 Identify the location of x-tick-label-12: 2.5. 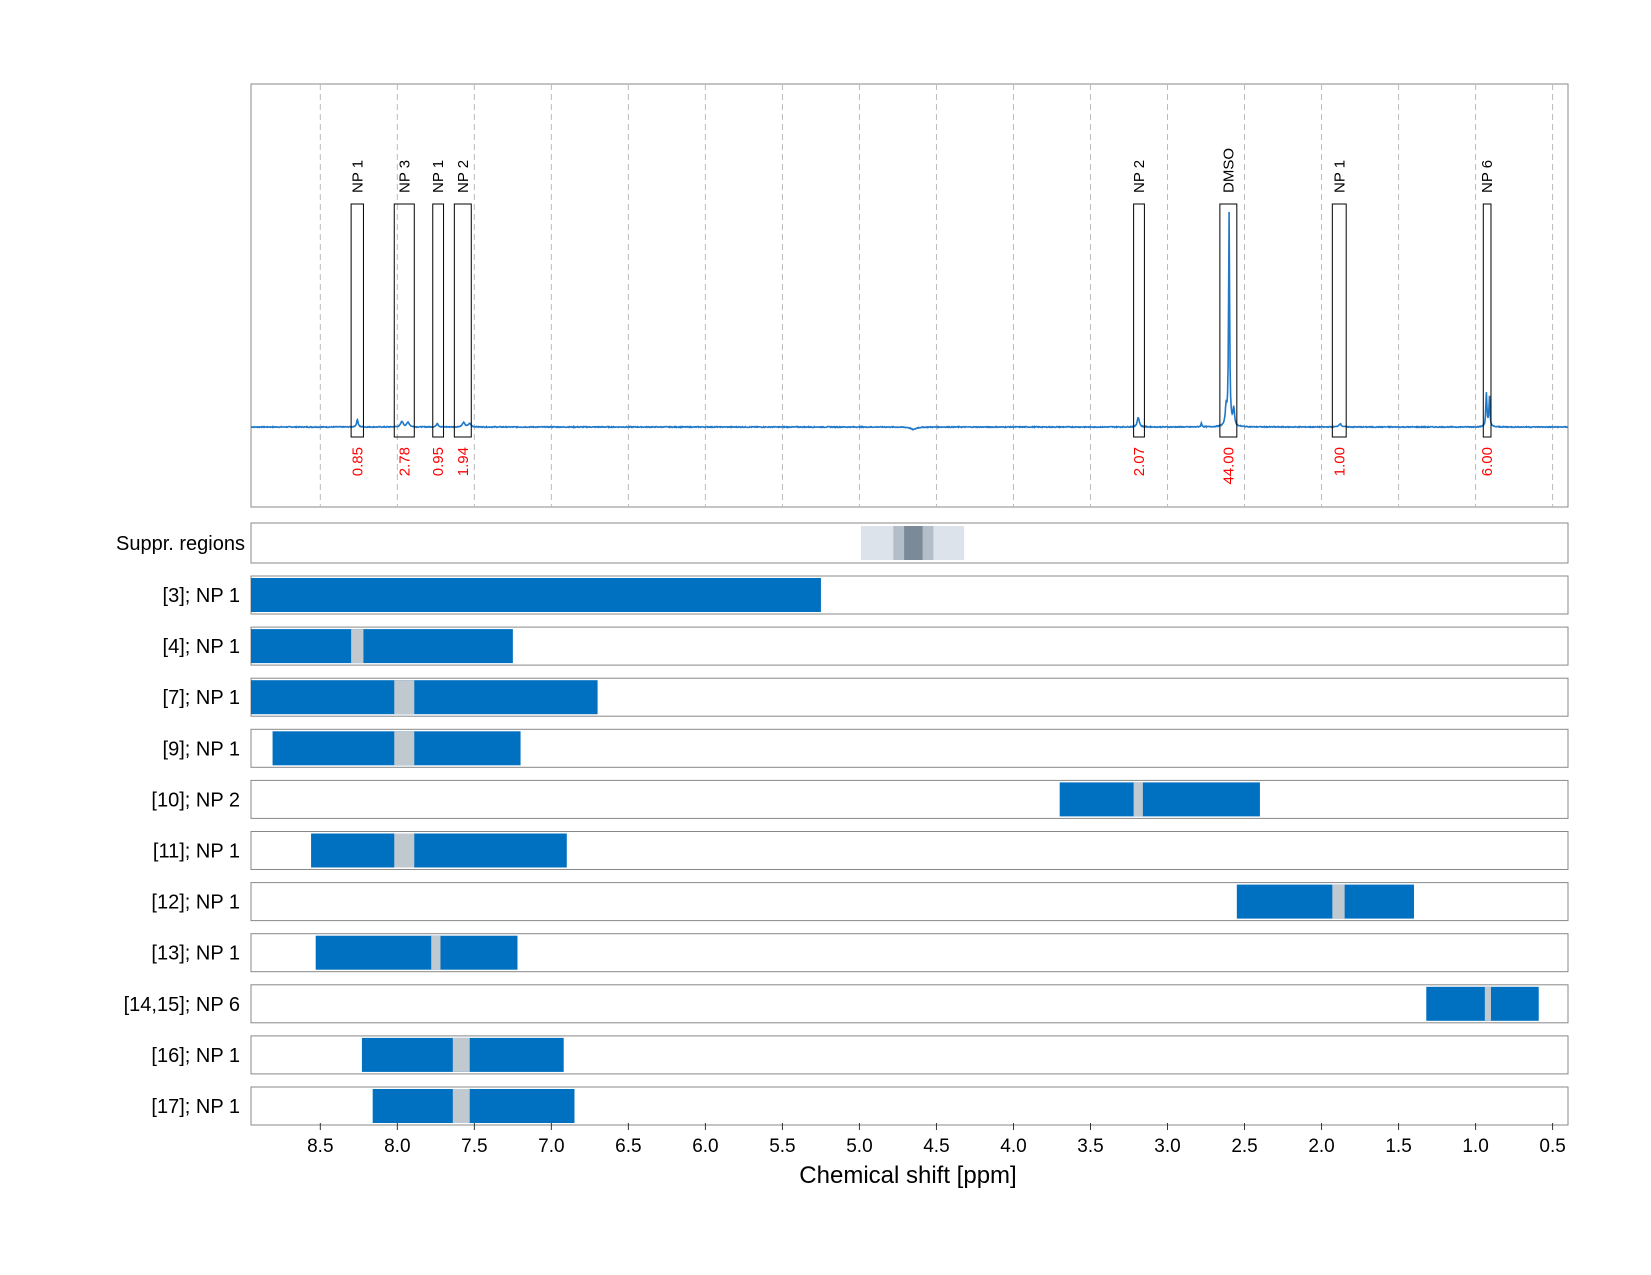
(1244, 1146).